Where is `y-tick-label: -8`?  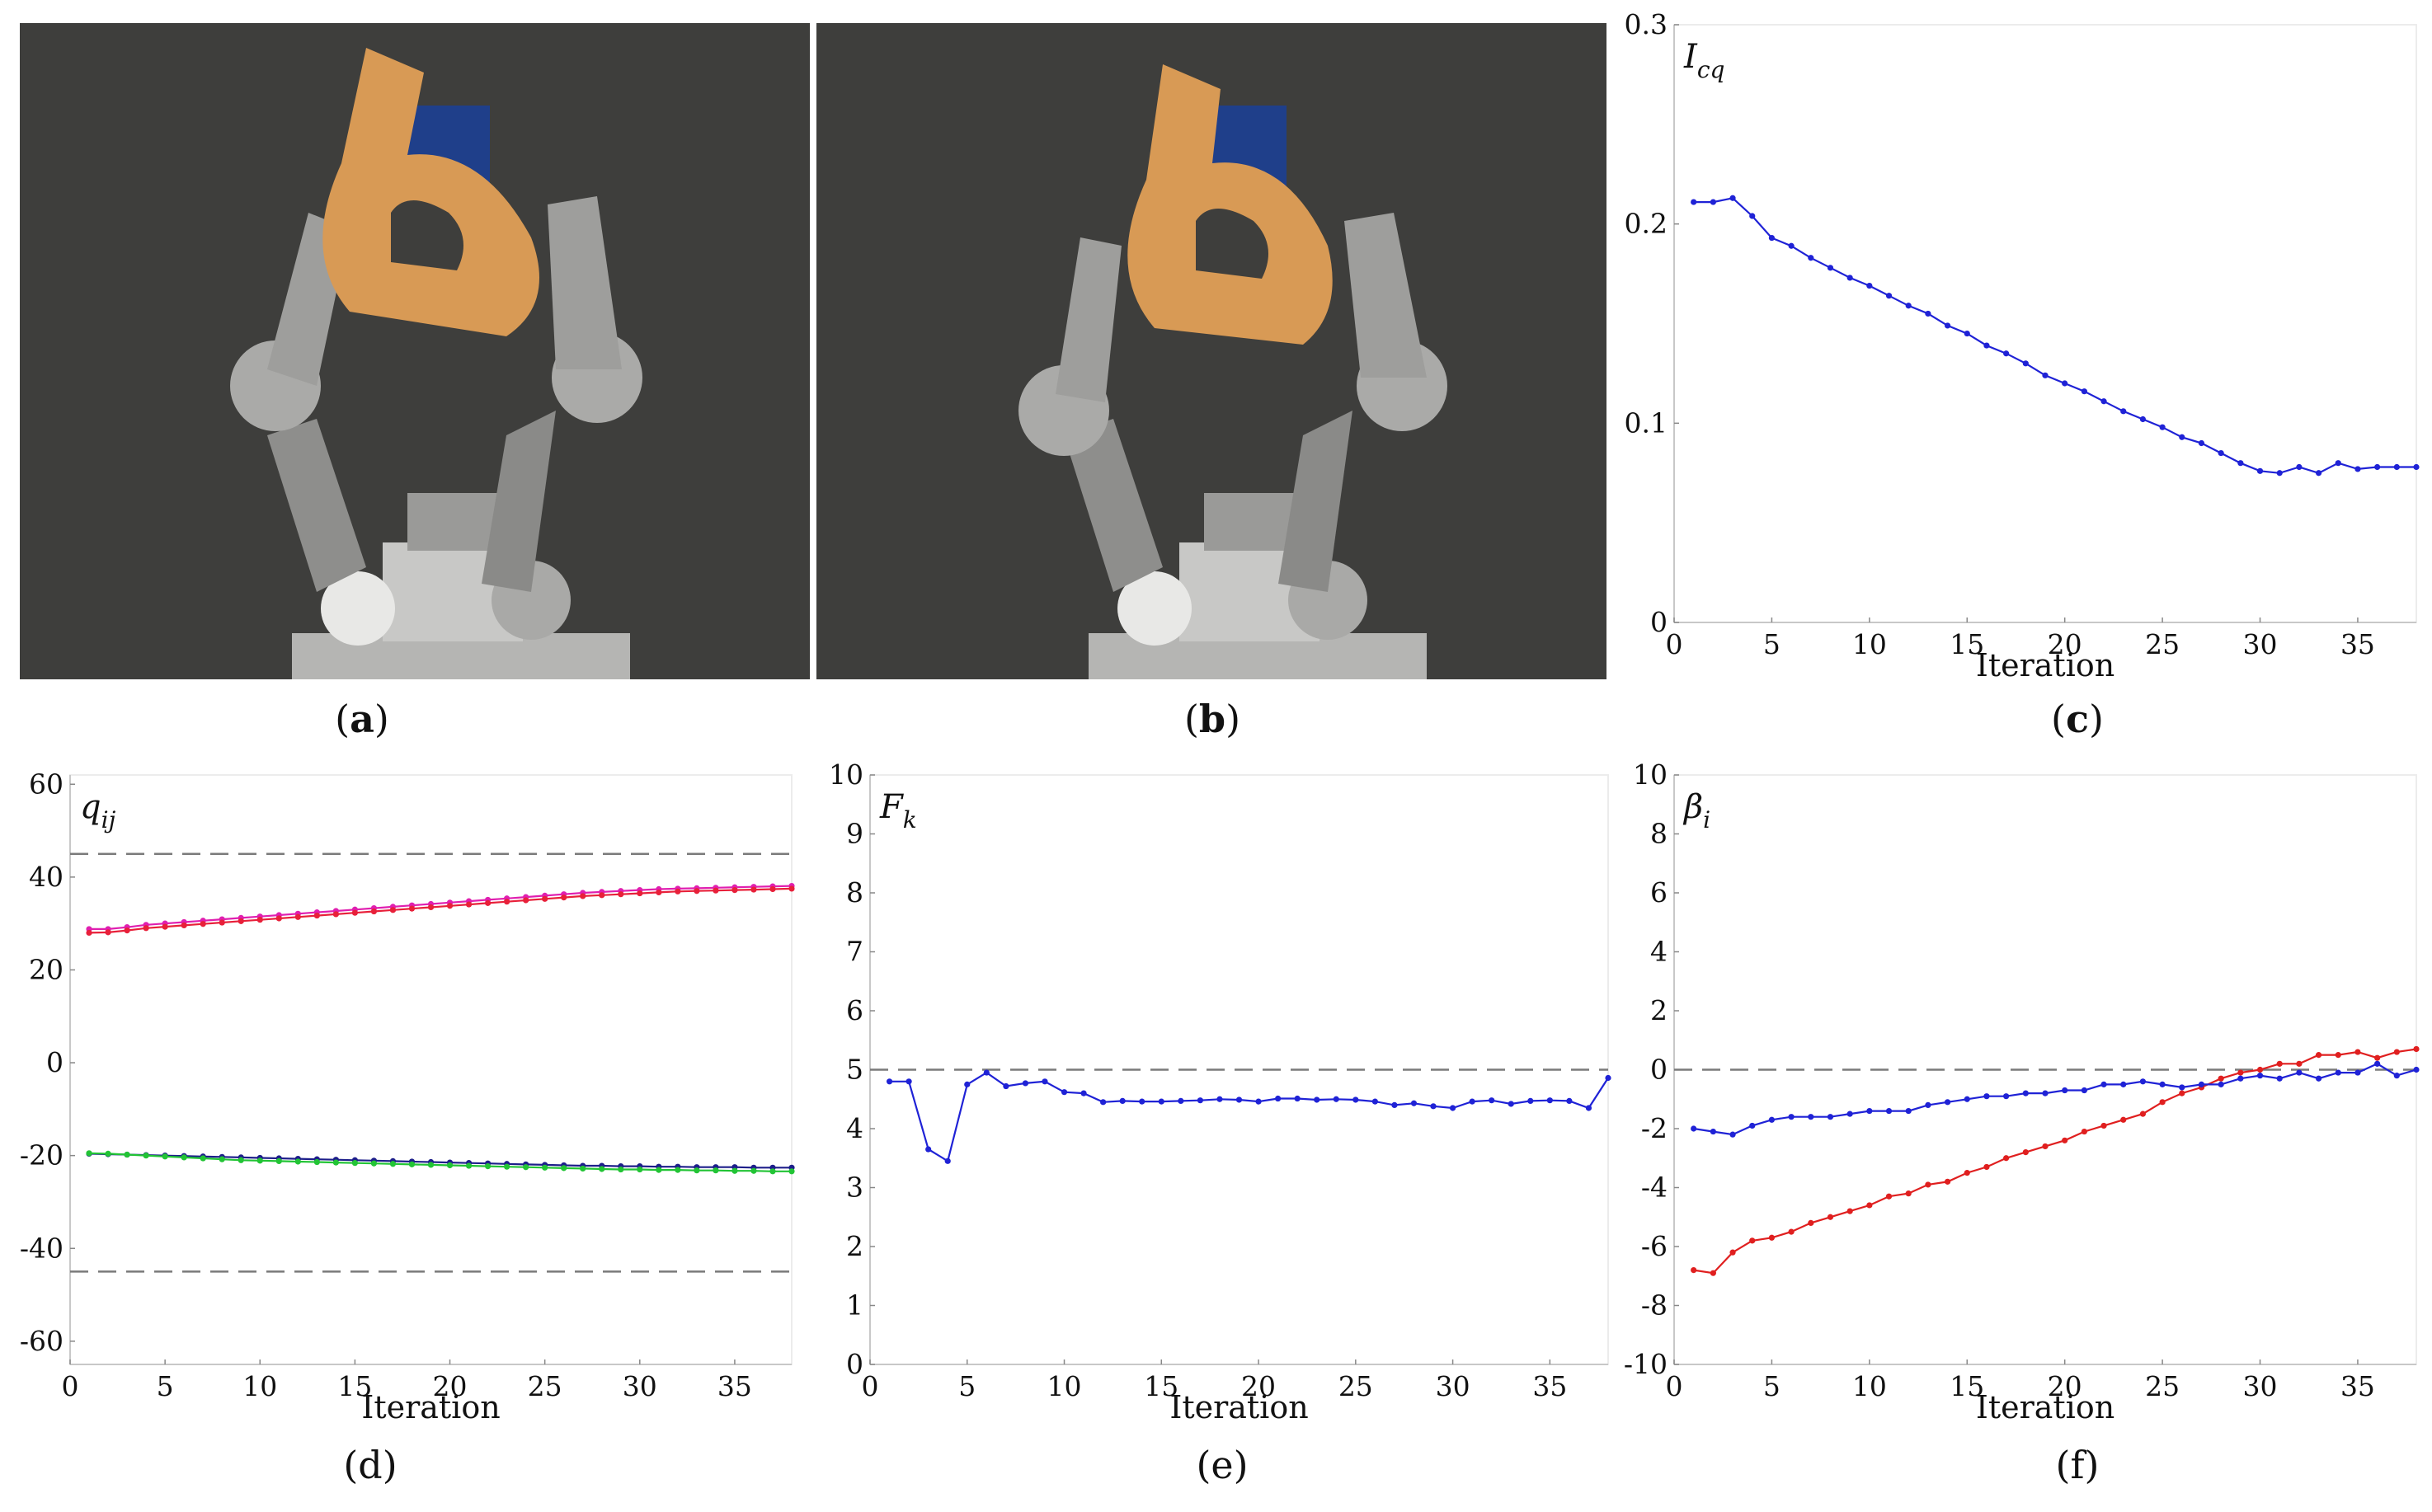
y-tick-label: -8 is located at coordinates (1654, 1306).